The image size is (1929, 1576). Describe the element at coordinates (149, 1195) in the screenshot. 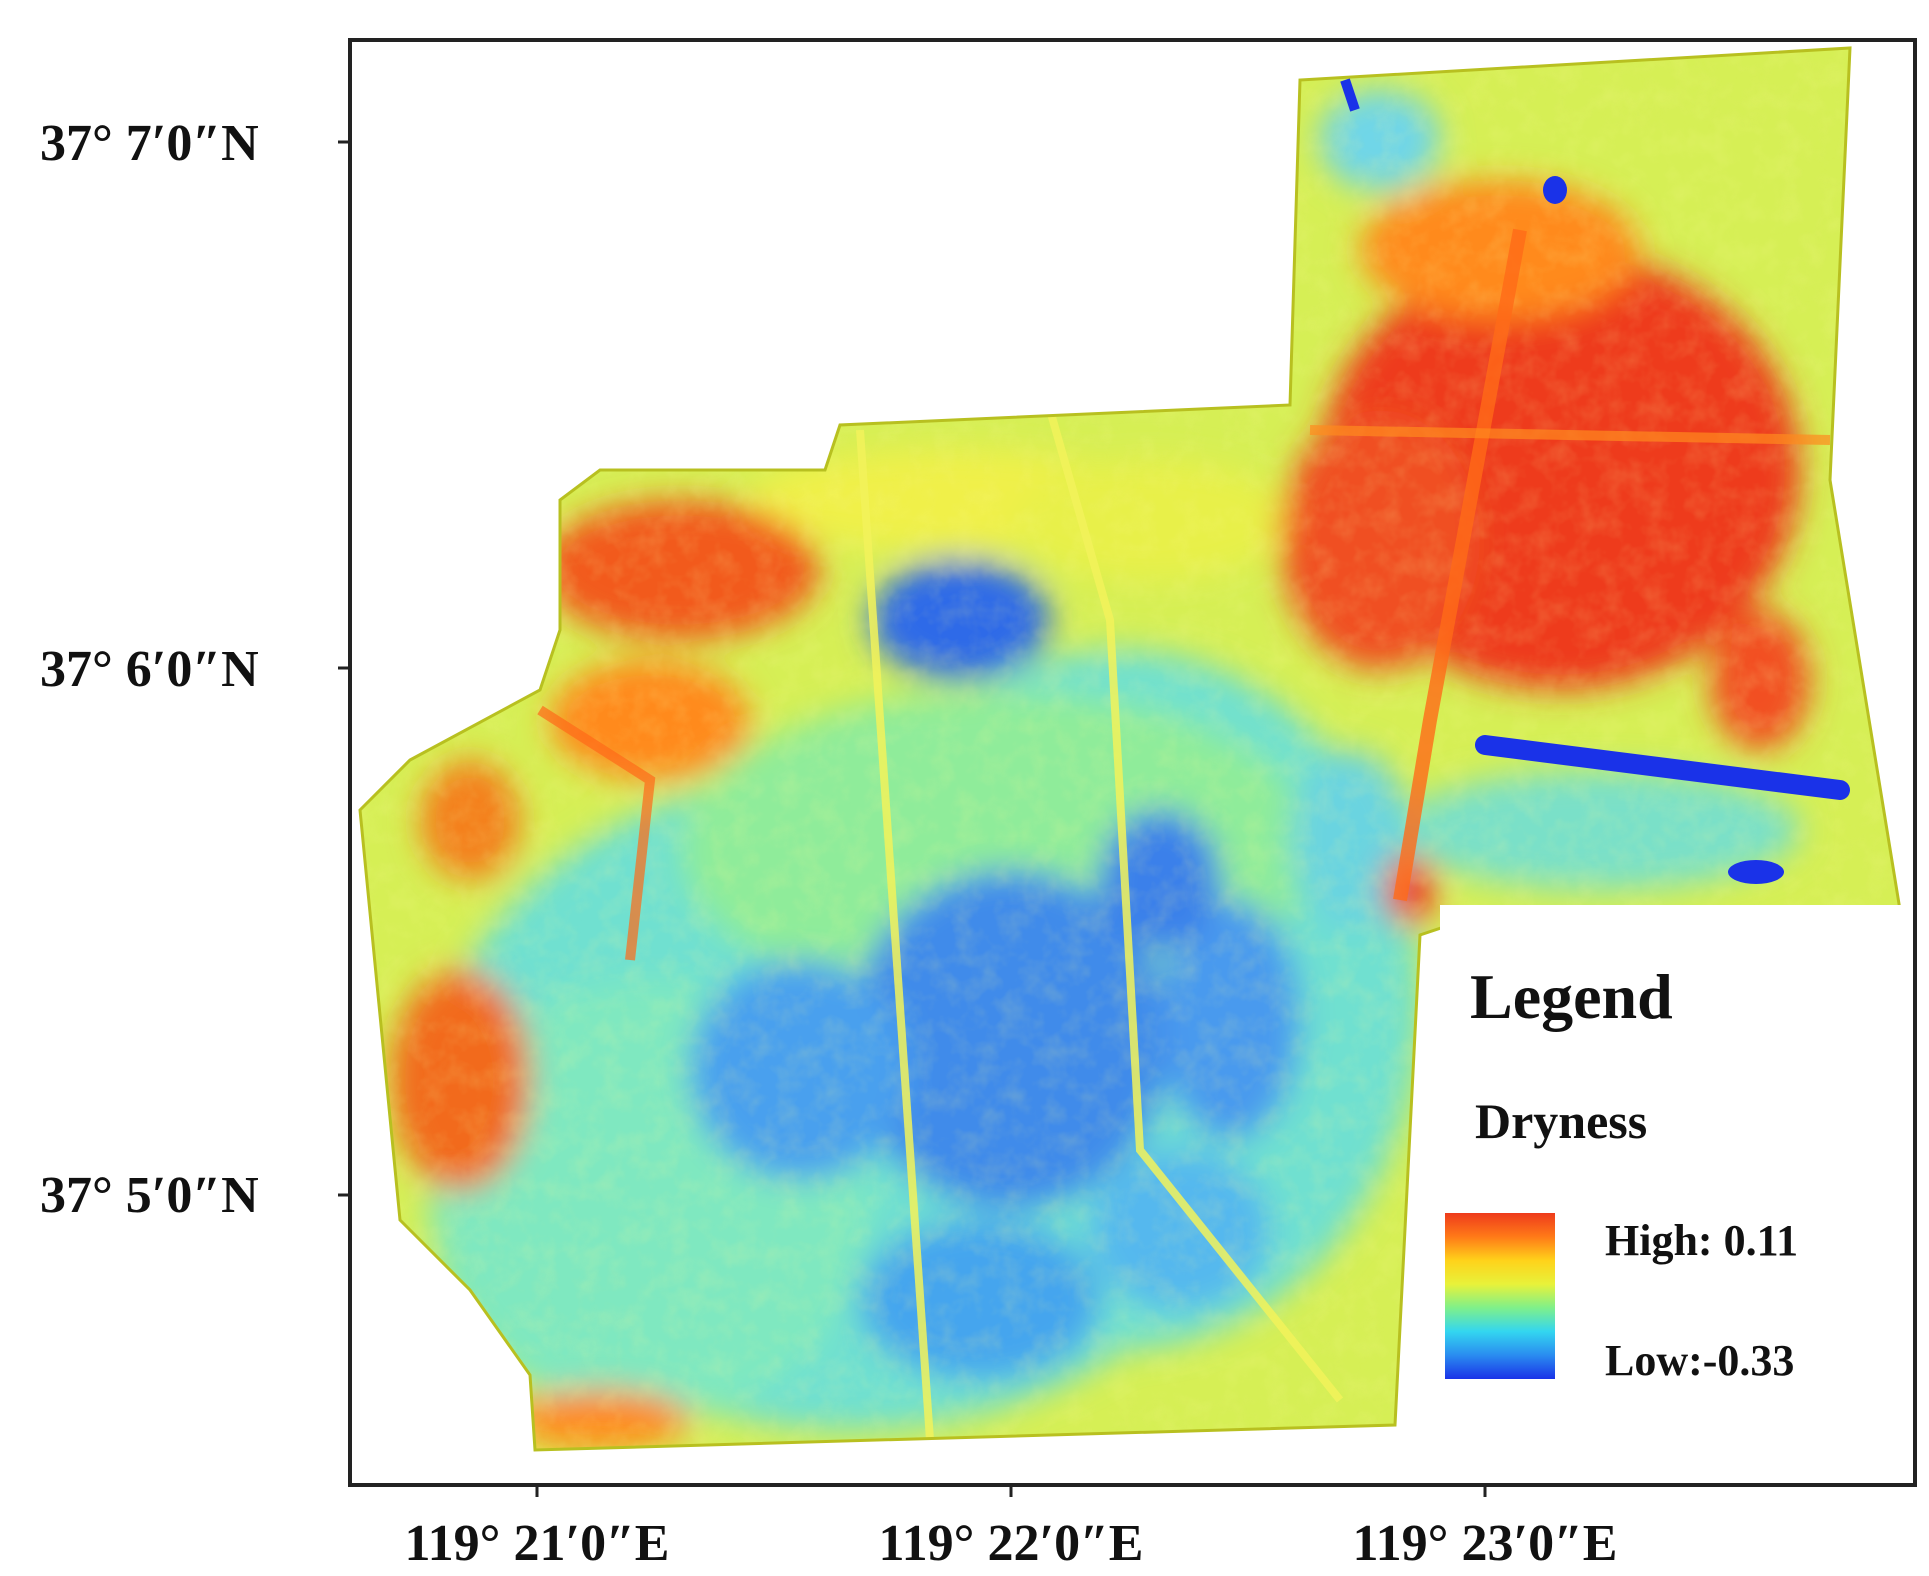

I see `lat-label-37-5: 37° 5′0″N` at that location.